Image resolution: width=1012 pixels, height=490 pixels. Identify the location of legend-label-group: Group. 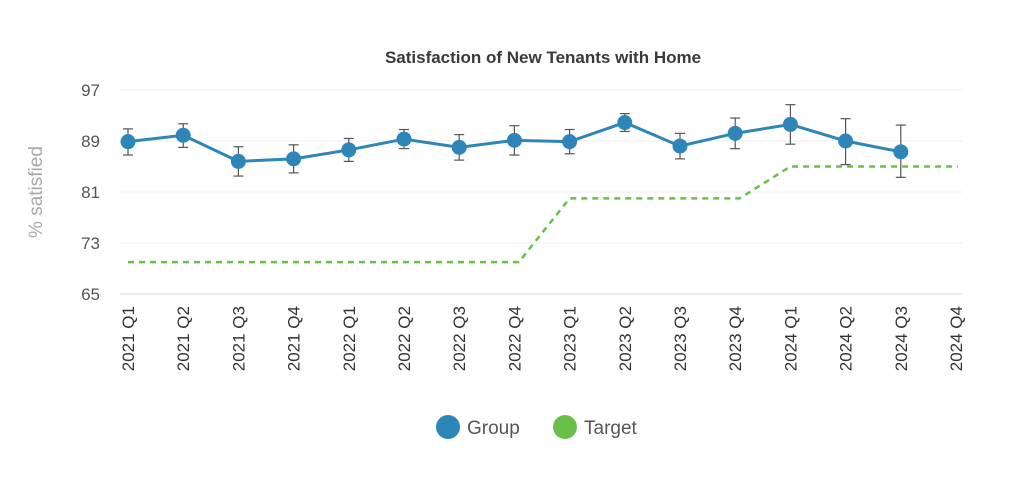
(493, 428).